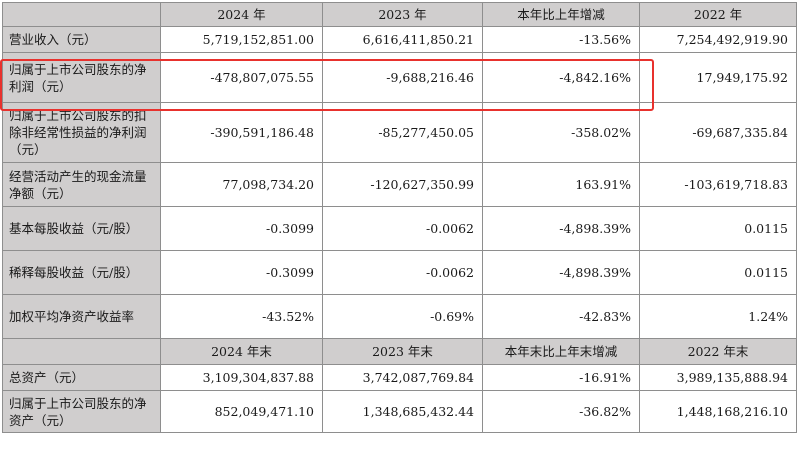 Image resolution: width=800 pixels, height=459 pixels. I want to click on value-cell: -42.83%, so click(561, 316).